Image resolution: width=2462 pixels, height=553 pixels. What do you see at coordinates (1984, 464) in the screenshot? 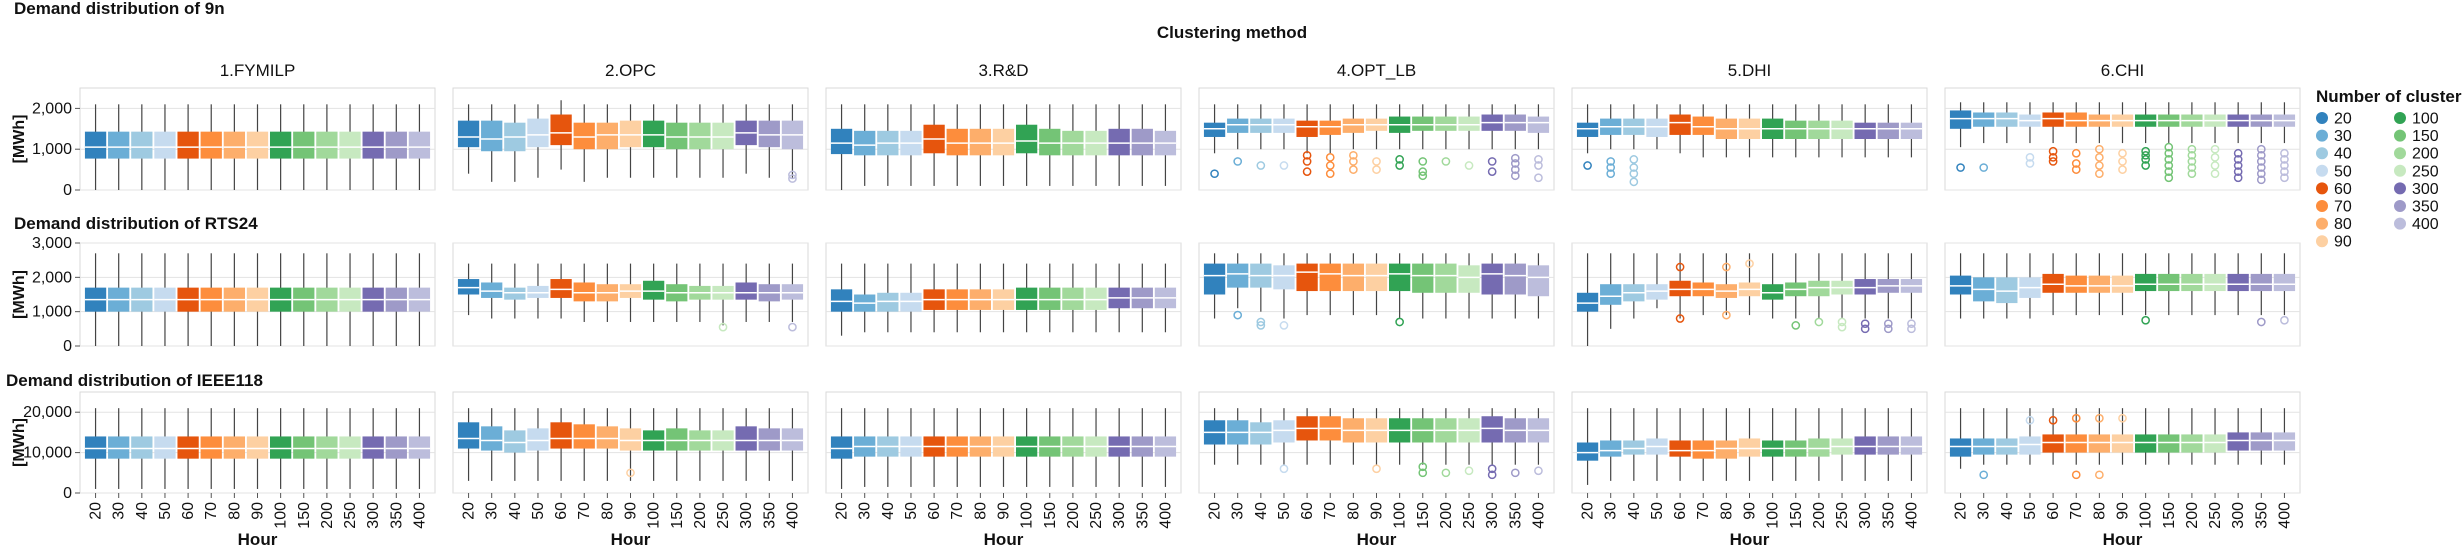
I see `box-30: 30` at bounding box center [1984, 464].